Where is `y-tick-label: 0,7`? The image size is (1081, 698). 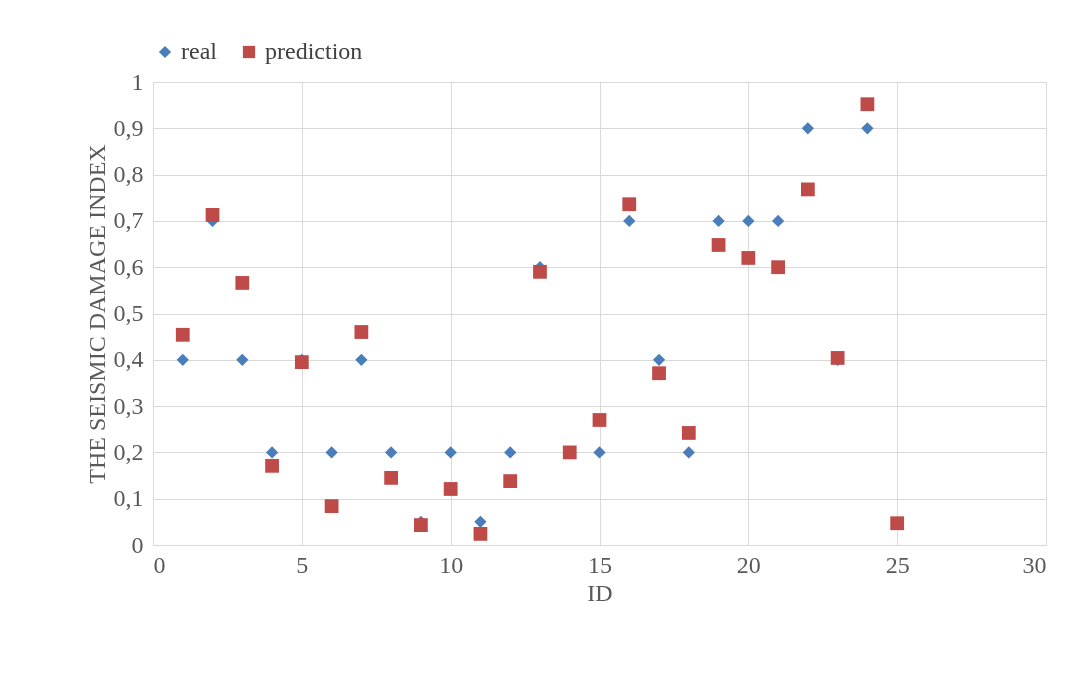
y-tick-label: 0,7 is located at coordinates (128, 220).